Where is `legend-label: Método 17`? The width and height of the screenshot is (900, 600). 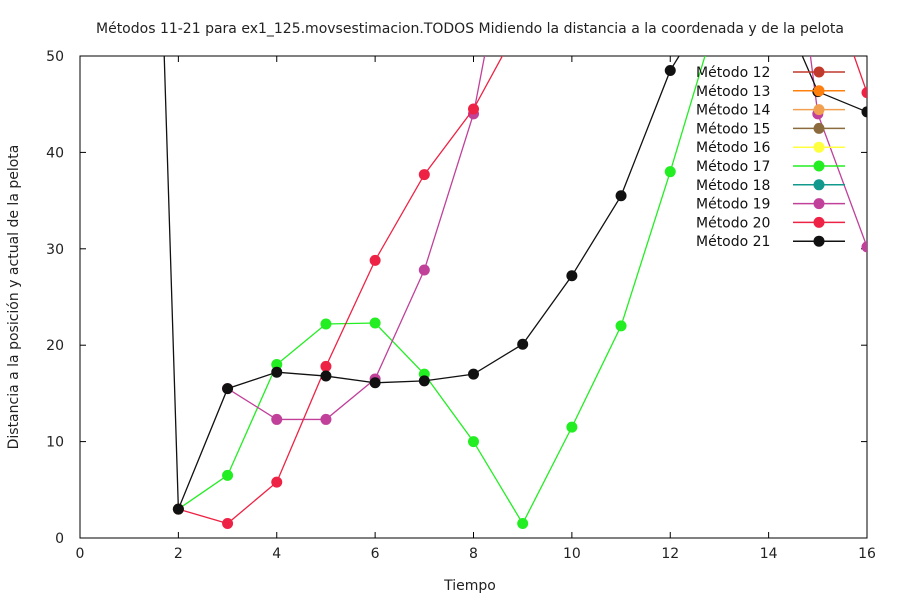 legend-label: Método 17 is located at coordinates (733, 167).